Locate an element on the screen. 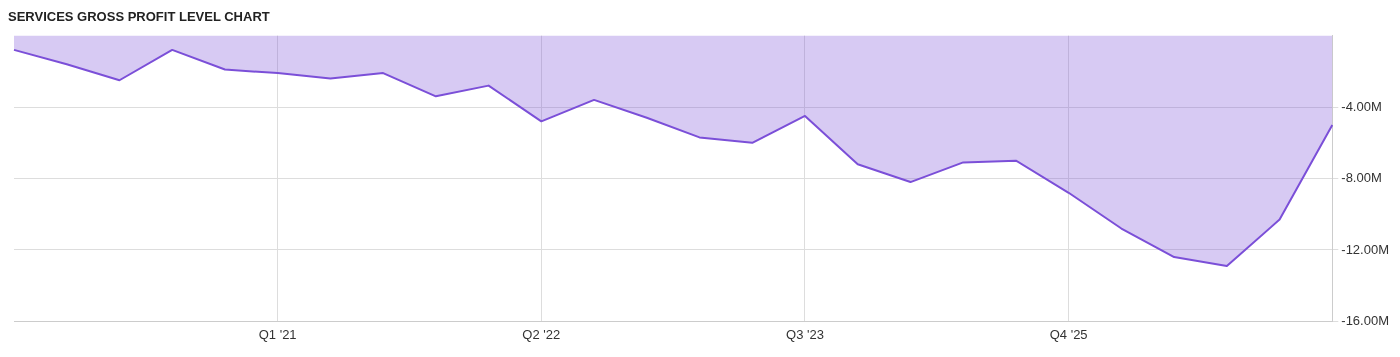  x-tick-label: Q2 '22 is located at coordinates (541, 334).